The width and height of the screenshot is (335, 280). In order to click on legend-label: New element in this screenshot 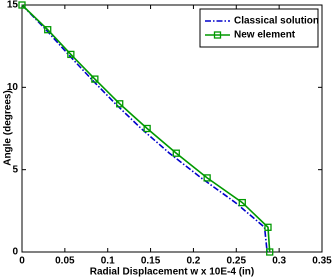, I will do `click(265, 35)`.